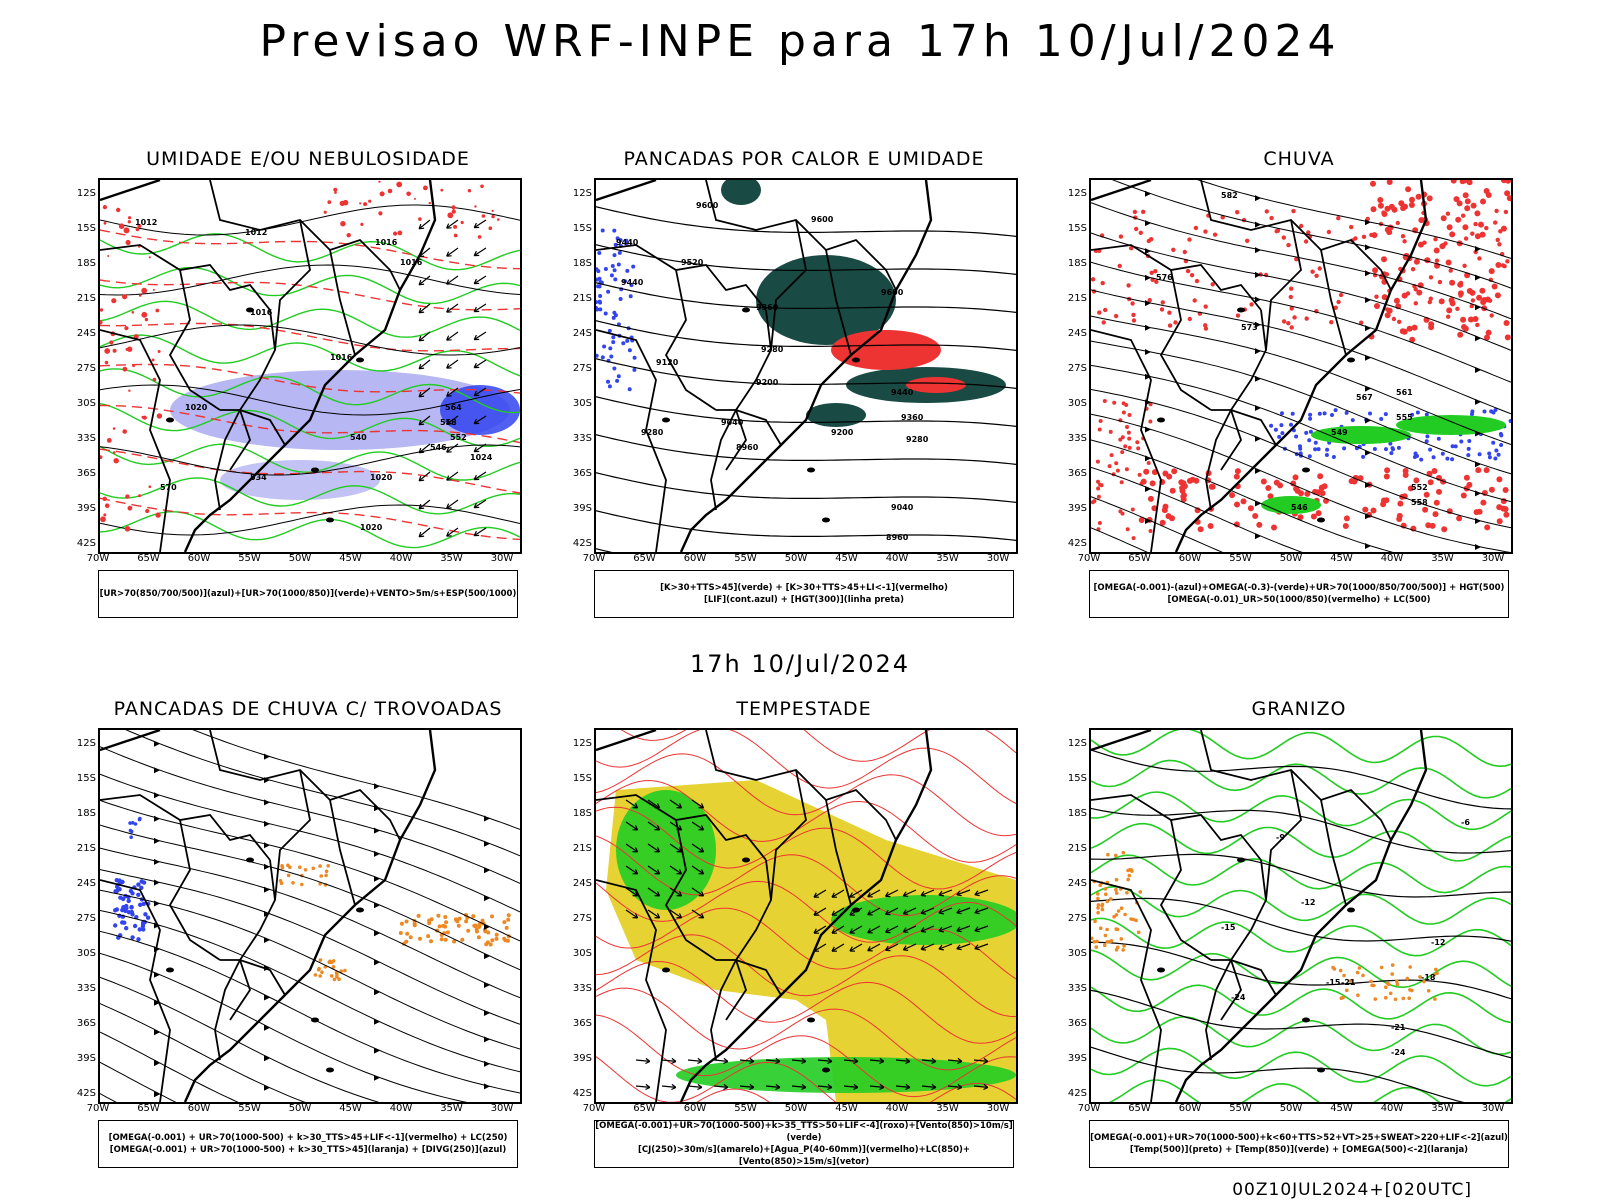 This screenshot has height=1200, width=1600. Describe the element at coordinates (582, 298) in the screenshot. I see `lat-label: 21S` at that location.